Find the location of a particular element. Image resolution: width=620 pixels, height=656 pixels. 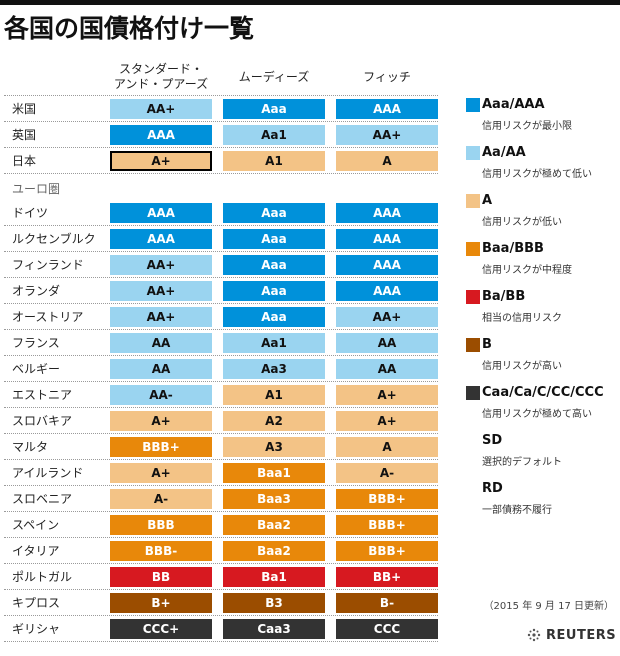

legend-code: Aaa/AAA is located at coordinates (513, 104).